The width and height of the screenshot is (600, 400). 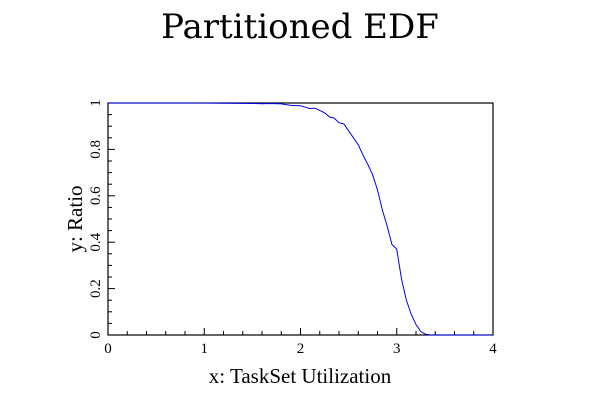 I want to click on x-tick-label: 4, so click(x=493, y=349).